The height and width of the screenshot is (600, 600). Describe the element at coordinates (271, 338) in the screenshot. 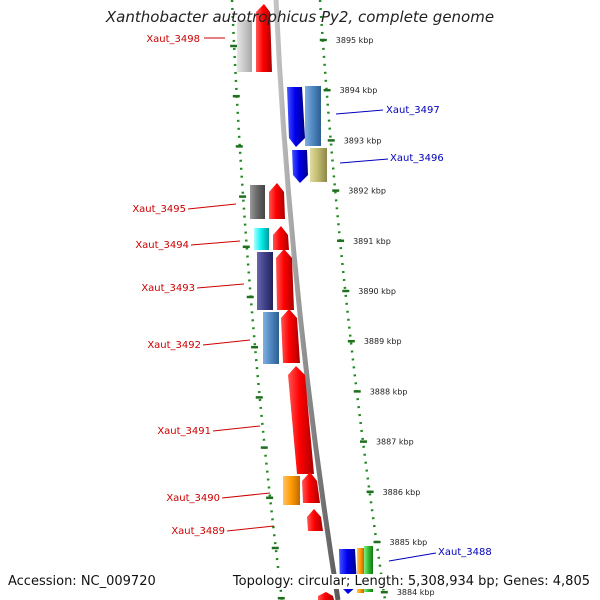

I see `gene-xaut-3492-steel` at that location.